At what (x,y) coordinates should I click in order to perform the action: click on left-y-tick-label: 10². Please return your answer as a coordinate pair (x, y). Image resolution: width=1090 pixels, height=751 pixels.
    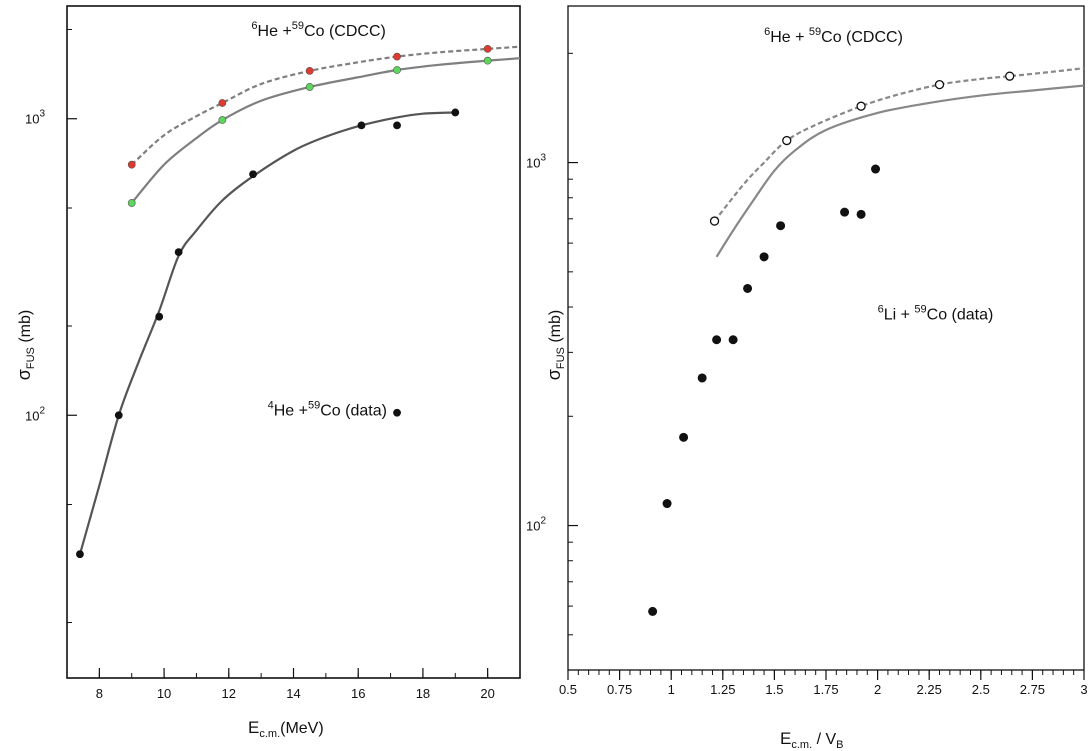
    Looking at the image, I should click on (35, 414).